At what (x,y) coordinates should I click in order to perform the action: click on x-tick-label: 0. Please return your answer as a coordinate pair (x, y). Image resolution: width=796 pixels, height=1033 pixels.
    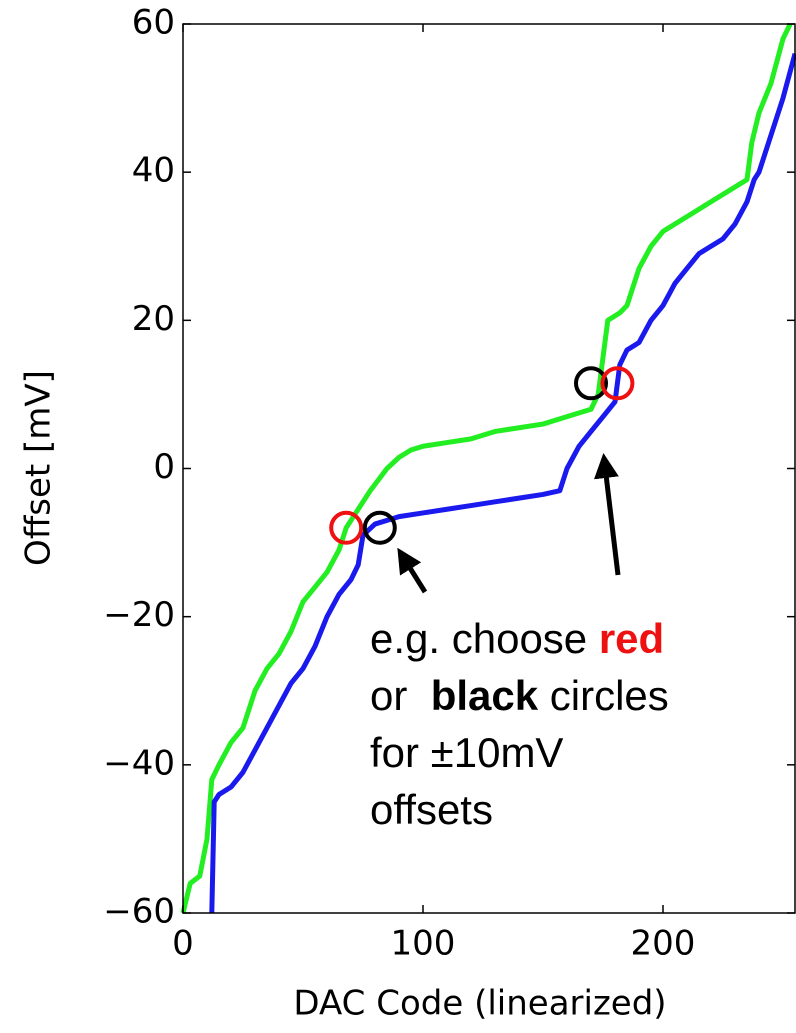
    Looking at the image, I should click on (183, 944).